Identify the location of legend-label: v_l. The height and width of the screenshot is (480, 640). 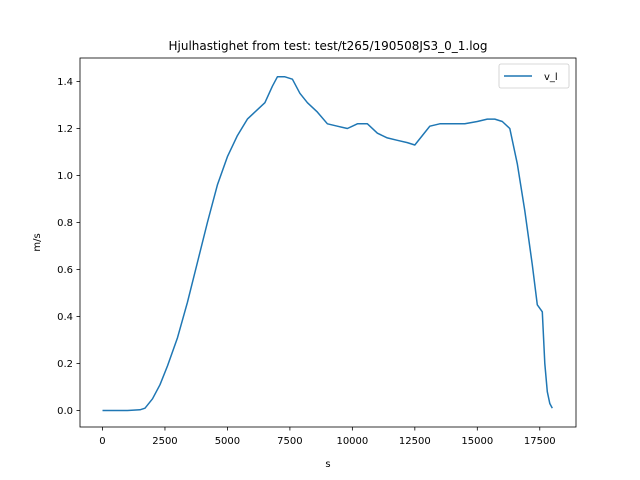
(551, 77).